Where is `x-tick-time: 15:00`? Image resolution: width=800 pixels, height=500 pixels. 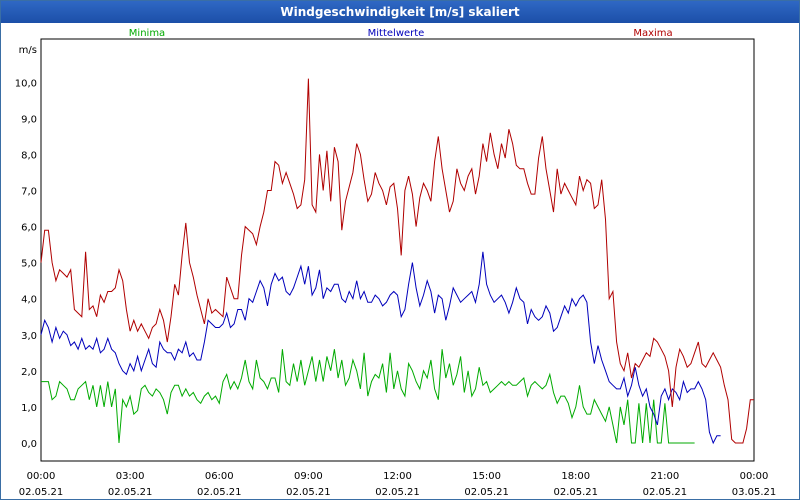
x-tick-time: 15:00 is located at coordinates (486, 476).